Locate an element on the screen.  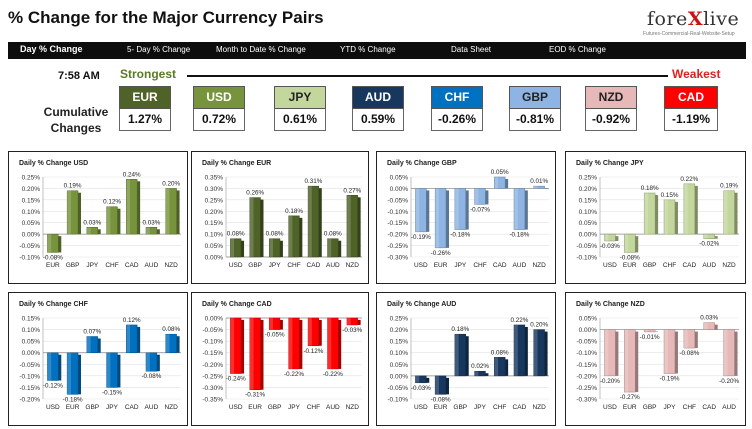
pair-value: 0.72% is located at coordinates (219, 120).